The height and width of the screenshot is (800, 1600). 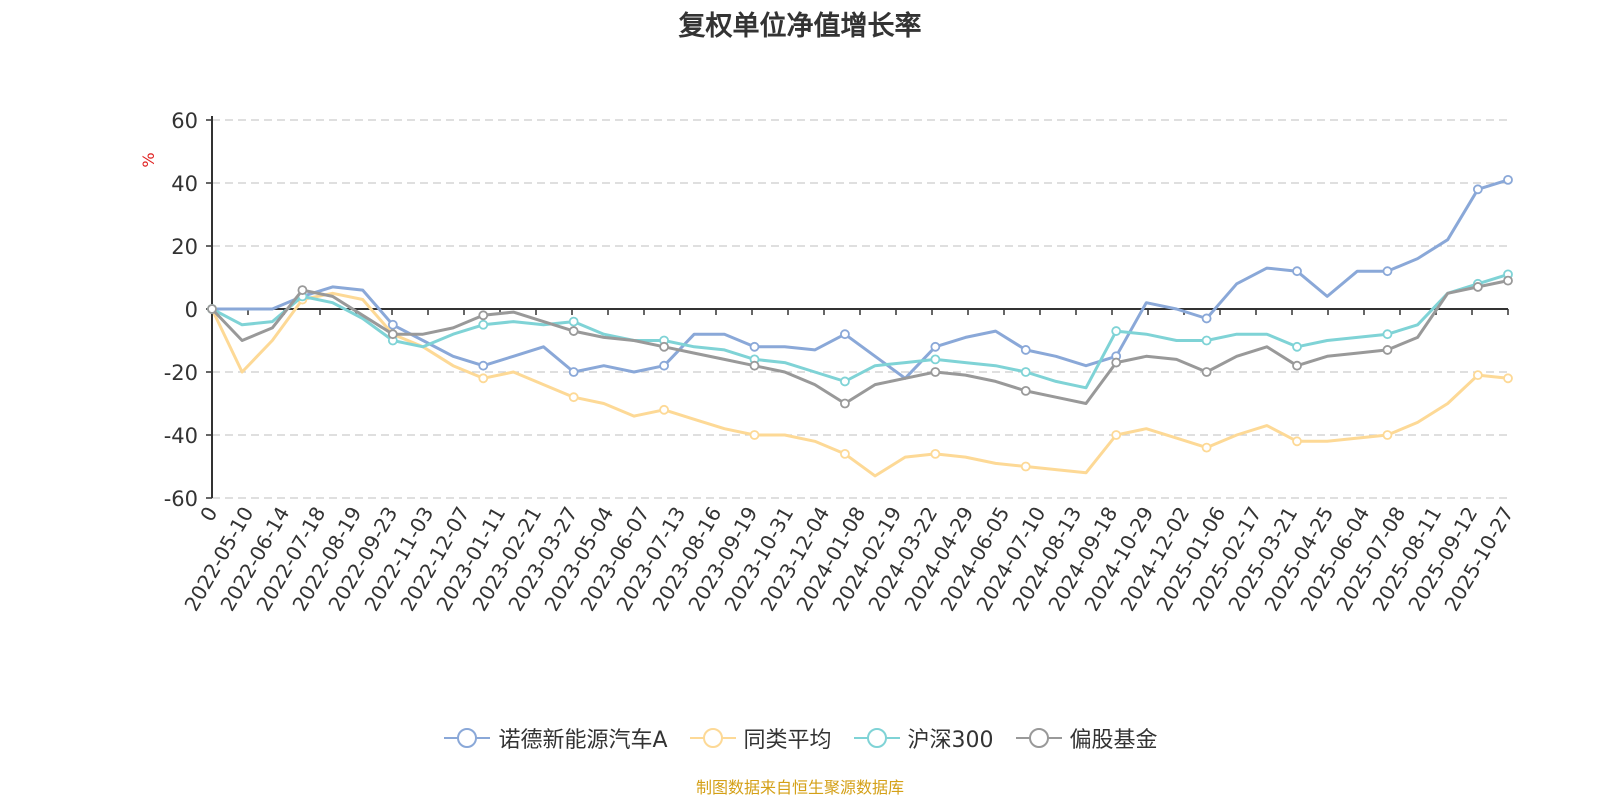 What do you see at coordinates (181, 373) in the screenshot?
I see `y-tick-label: -20` at bounding box center [181, 373].